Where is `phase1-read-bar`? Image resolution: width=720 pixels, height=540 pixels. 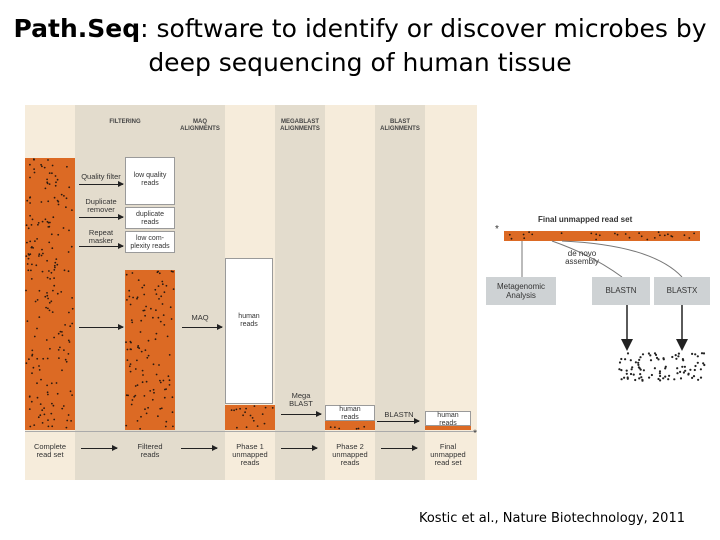
phase1-read-bar is located at coordinates (250, 417).